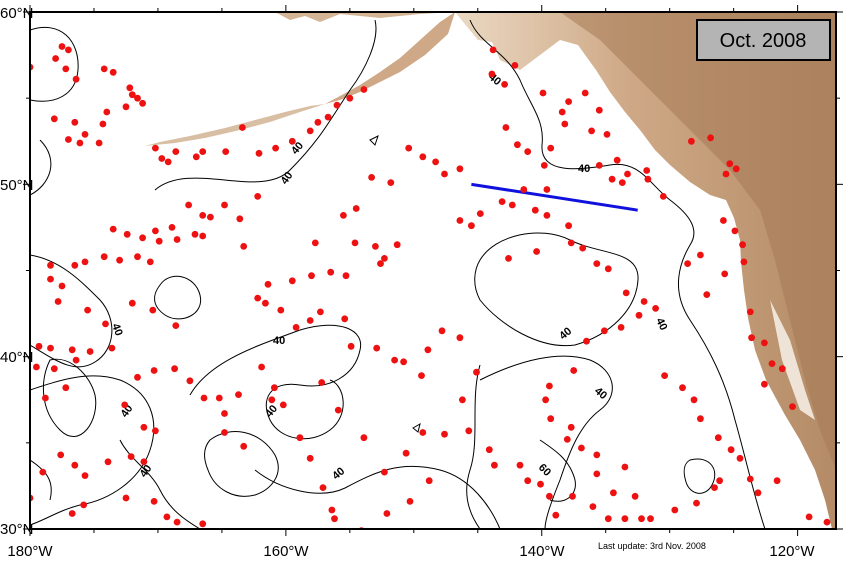 This screenshot has width=849, height=563. I want to click on lon-tick-label: 120°W, so click(792, 551).